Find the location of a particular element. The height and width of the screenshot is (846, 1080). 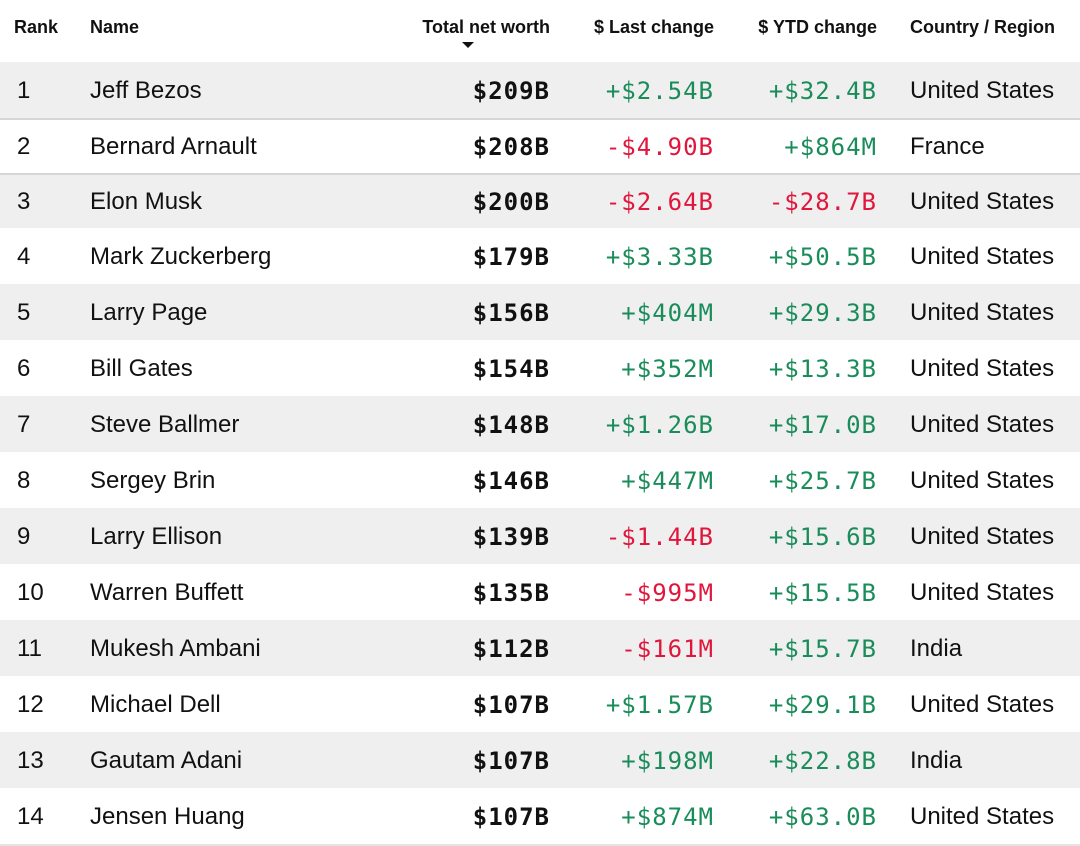

net-worth-cell: $112B is located at coordinates (511, 648).